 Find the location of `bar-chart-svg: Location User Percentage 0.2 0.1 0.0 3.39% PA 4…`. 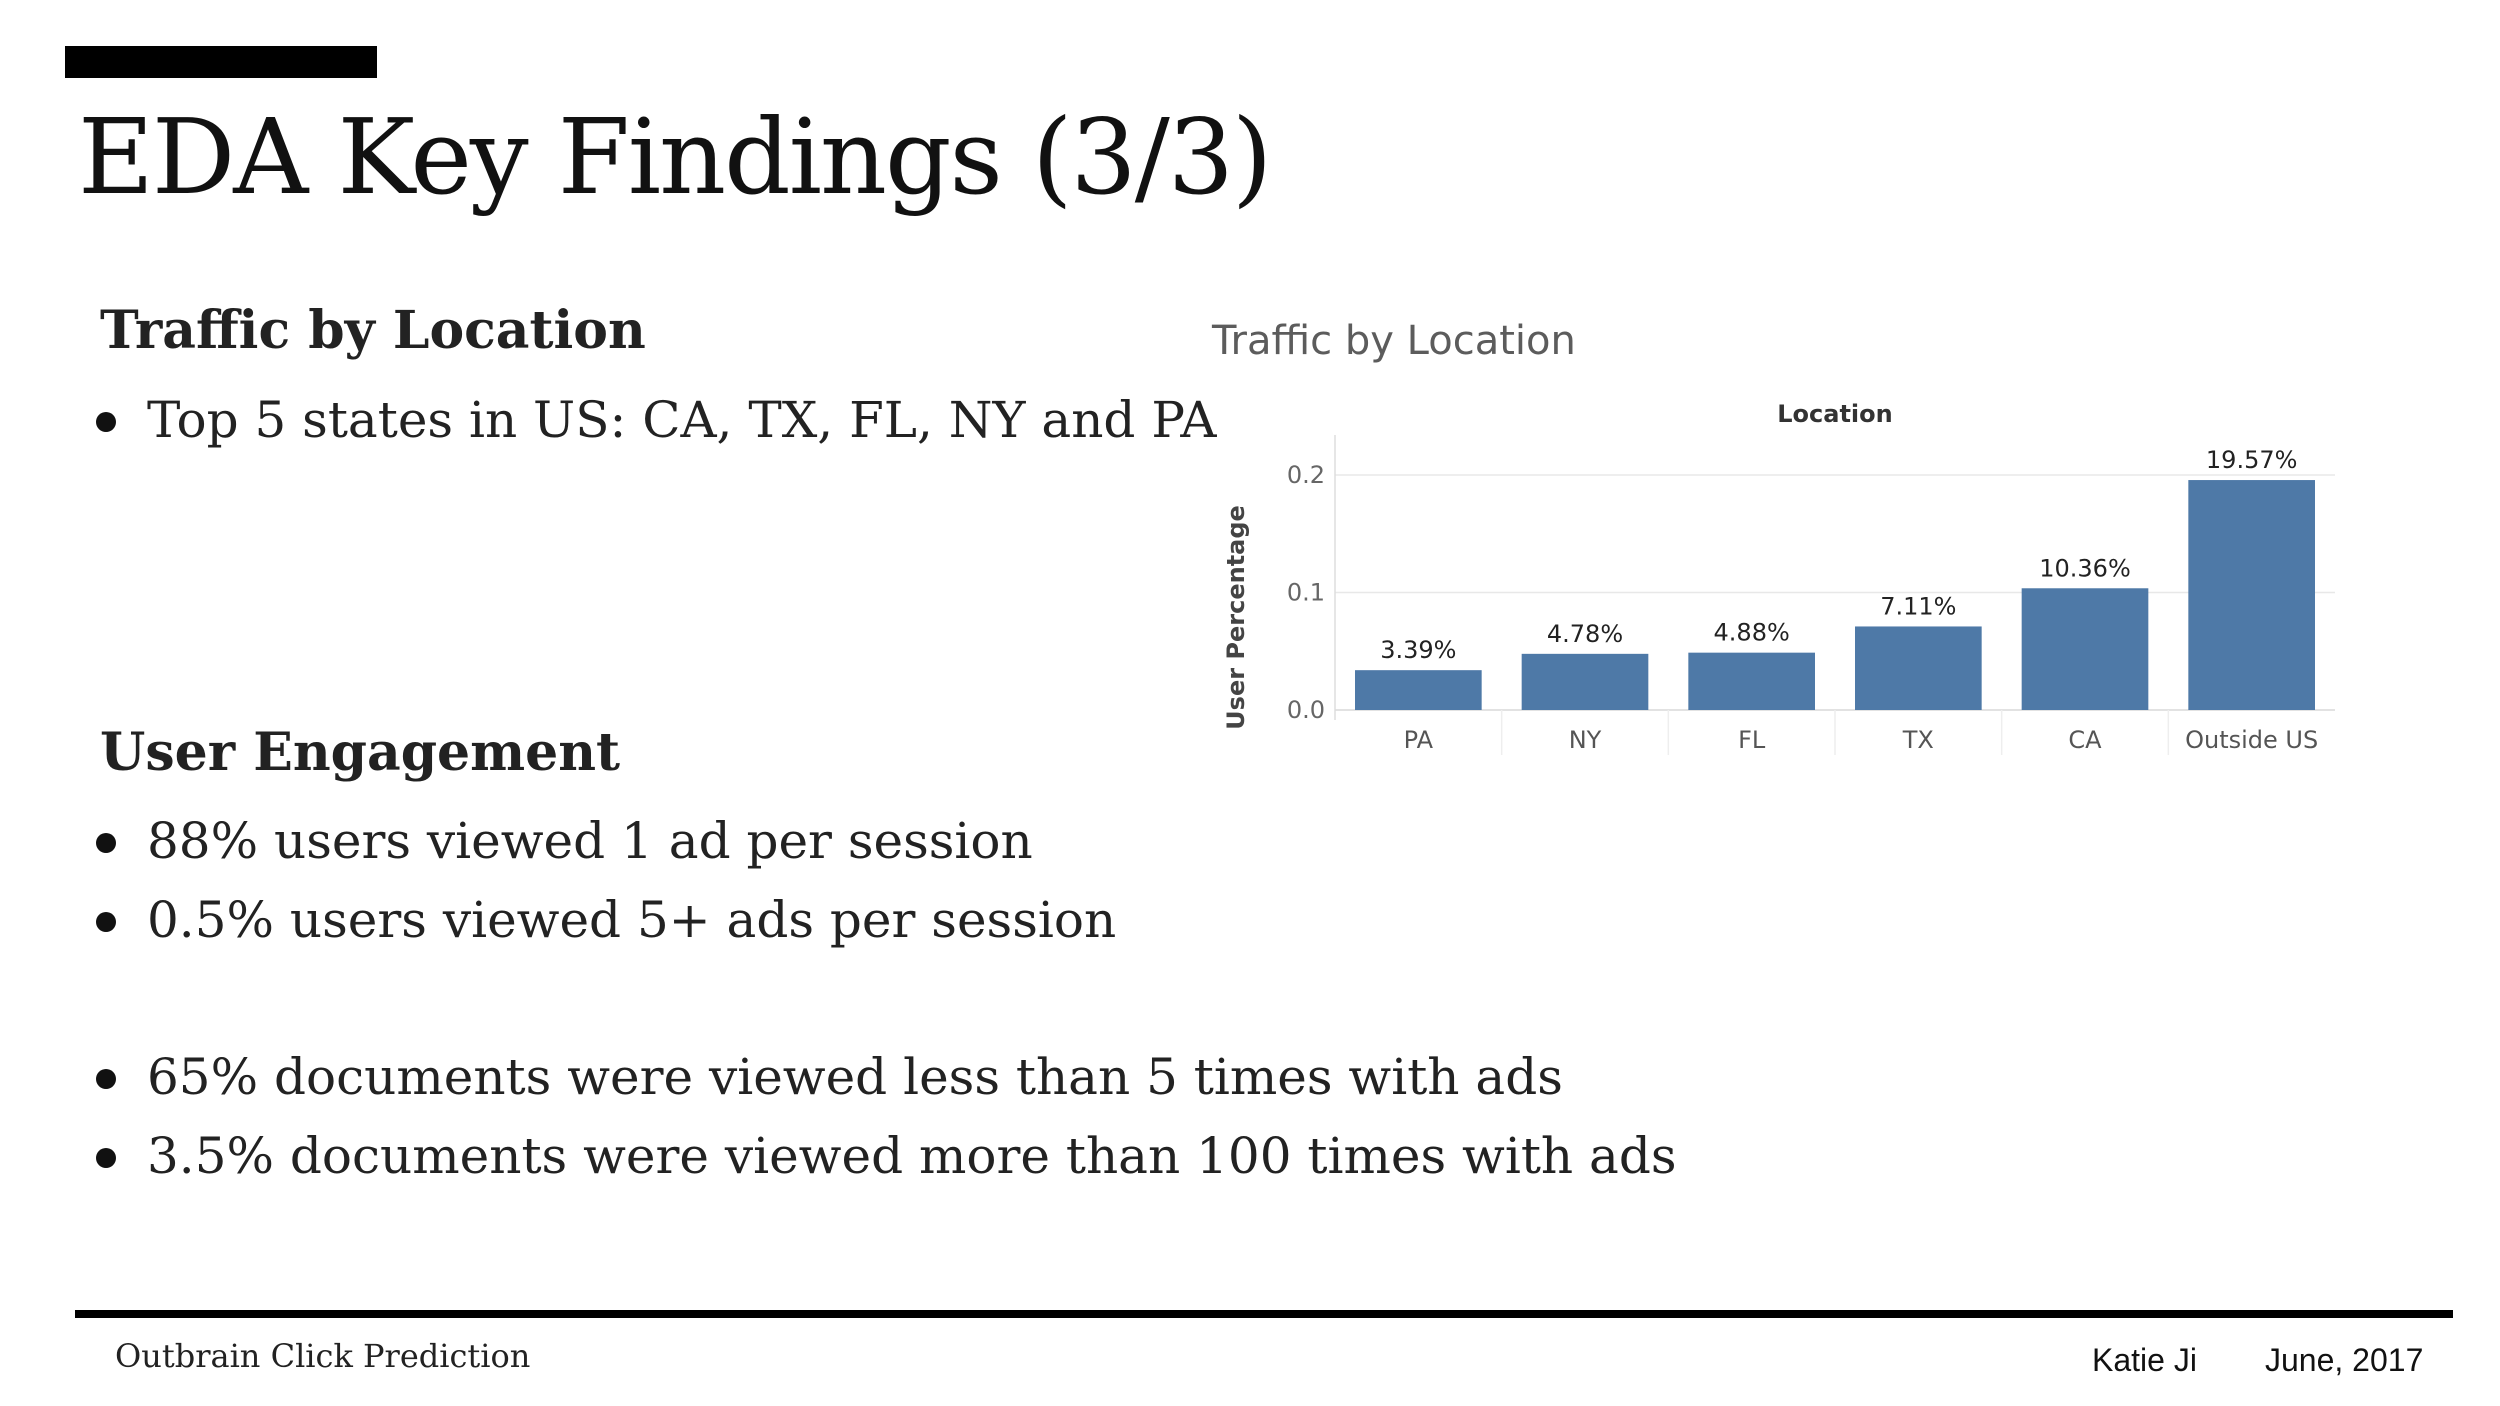

bar-chart-svg: Location User Percentage 0.2 0.1 0.0 3.39% PA 4… is located at coordinates (1778, 577).